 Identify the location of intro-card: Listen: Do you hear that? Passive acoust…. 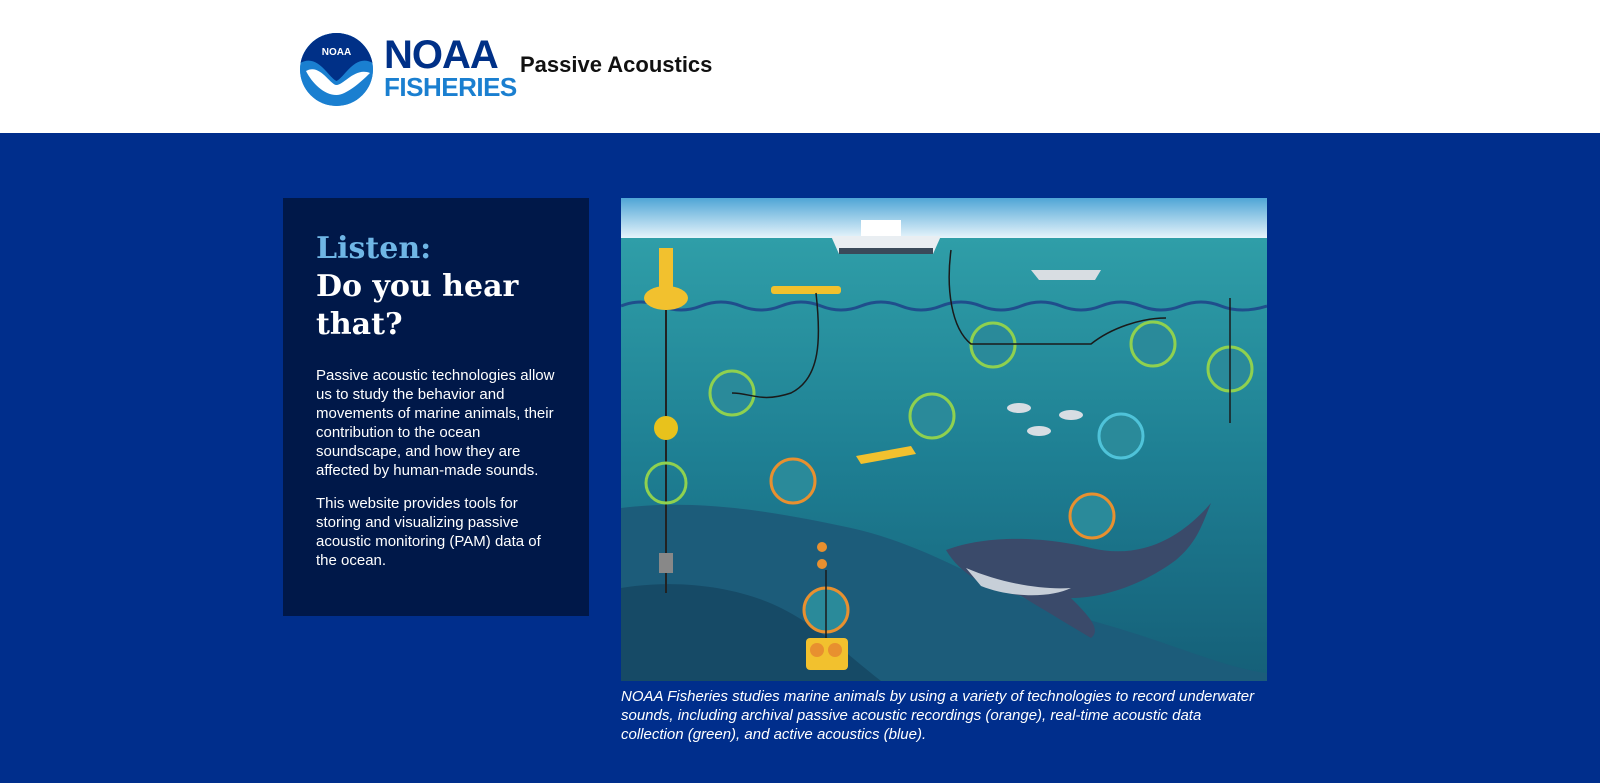
(436, 407).